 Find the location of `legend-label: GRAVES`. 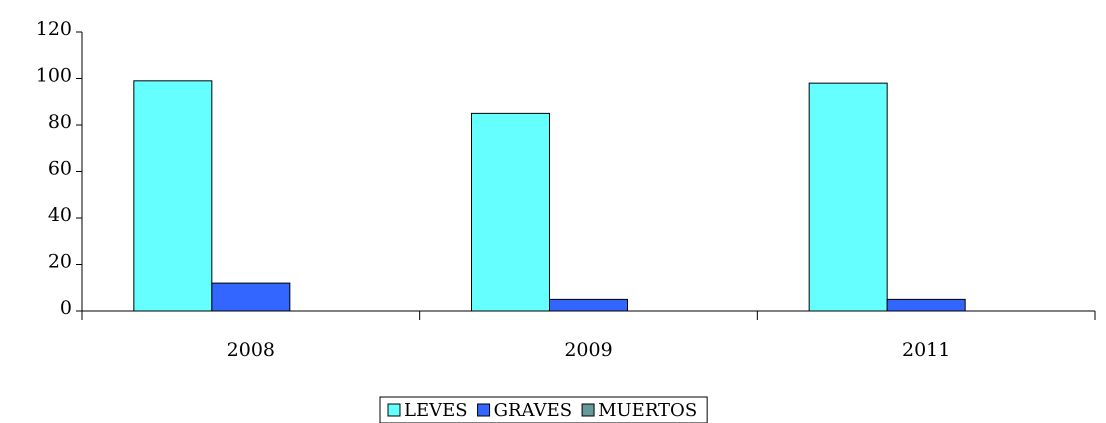

legend-label: GRAVES is located at coordinates (533, 410).